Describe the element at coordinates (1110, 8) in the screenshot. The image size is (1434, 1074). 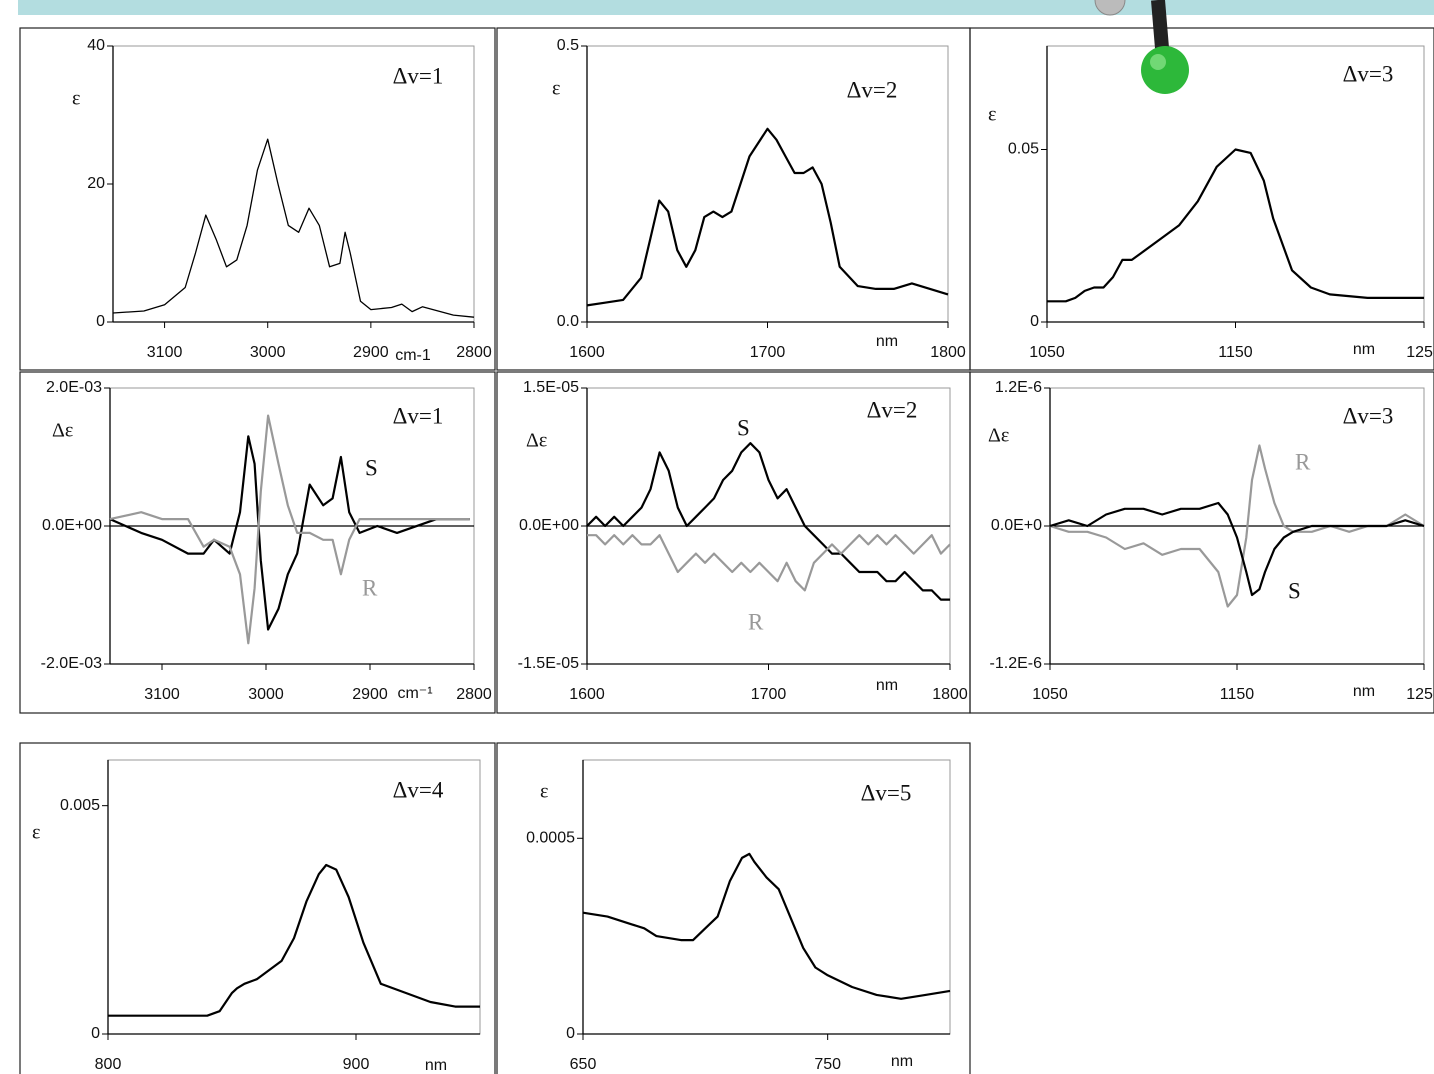
I see `atom-h` at that location.